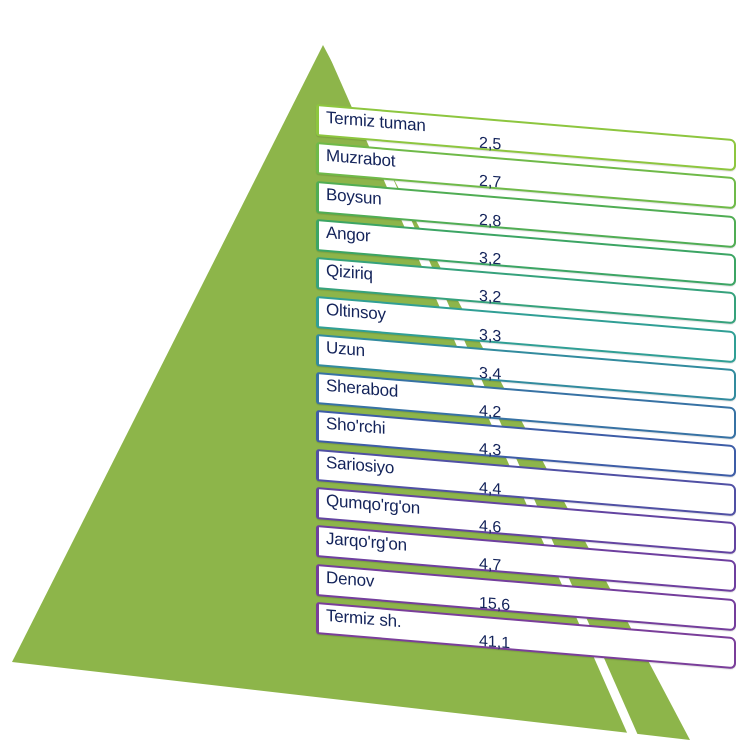 This screenshot has height=751, width=736. I want to click on row-label: Sariosiyo, so click(360, 465).